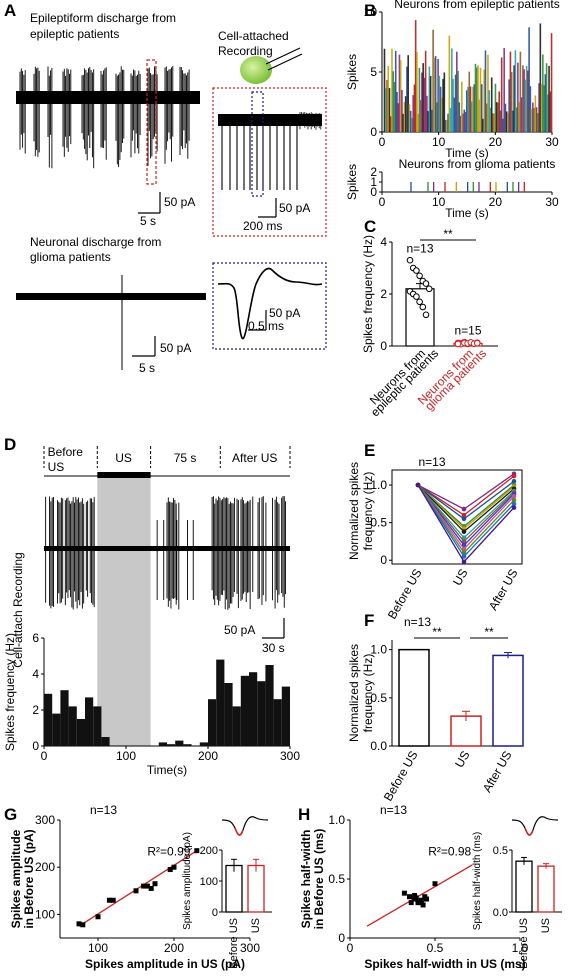 The width and height of the screenshot is (584, 976). Describe the element at coordinates (496, 202) in the screenshot. I see `x-tick-label: 20` at that location.